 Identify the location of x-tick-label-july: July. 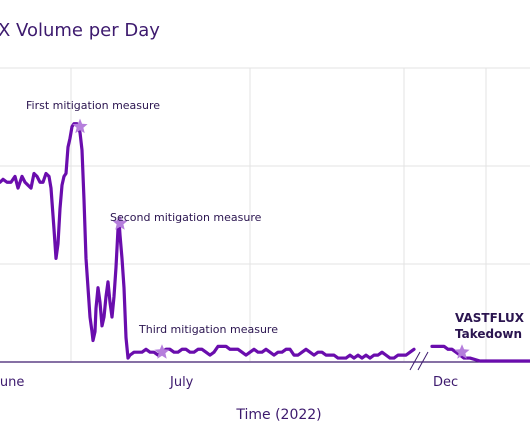
(181, 382).